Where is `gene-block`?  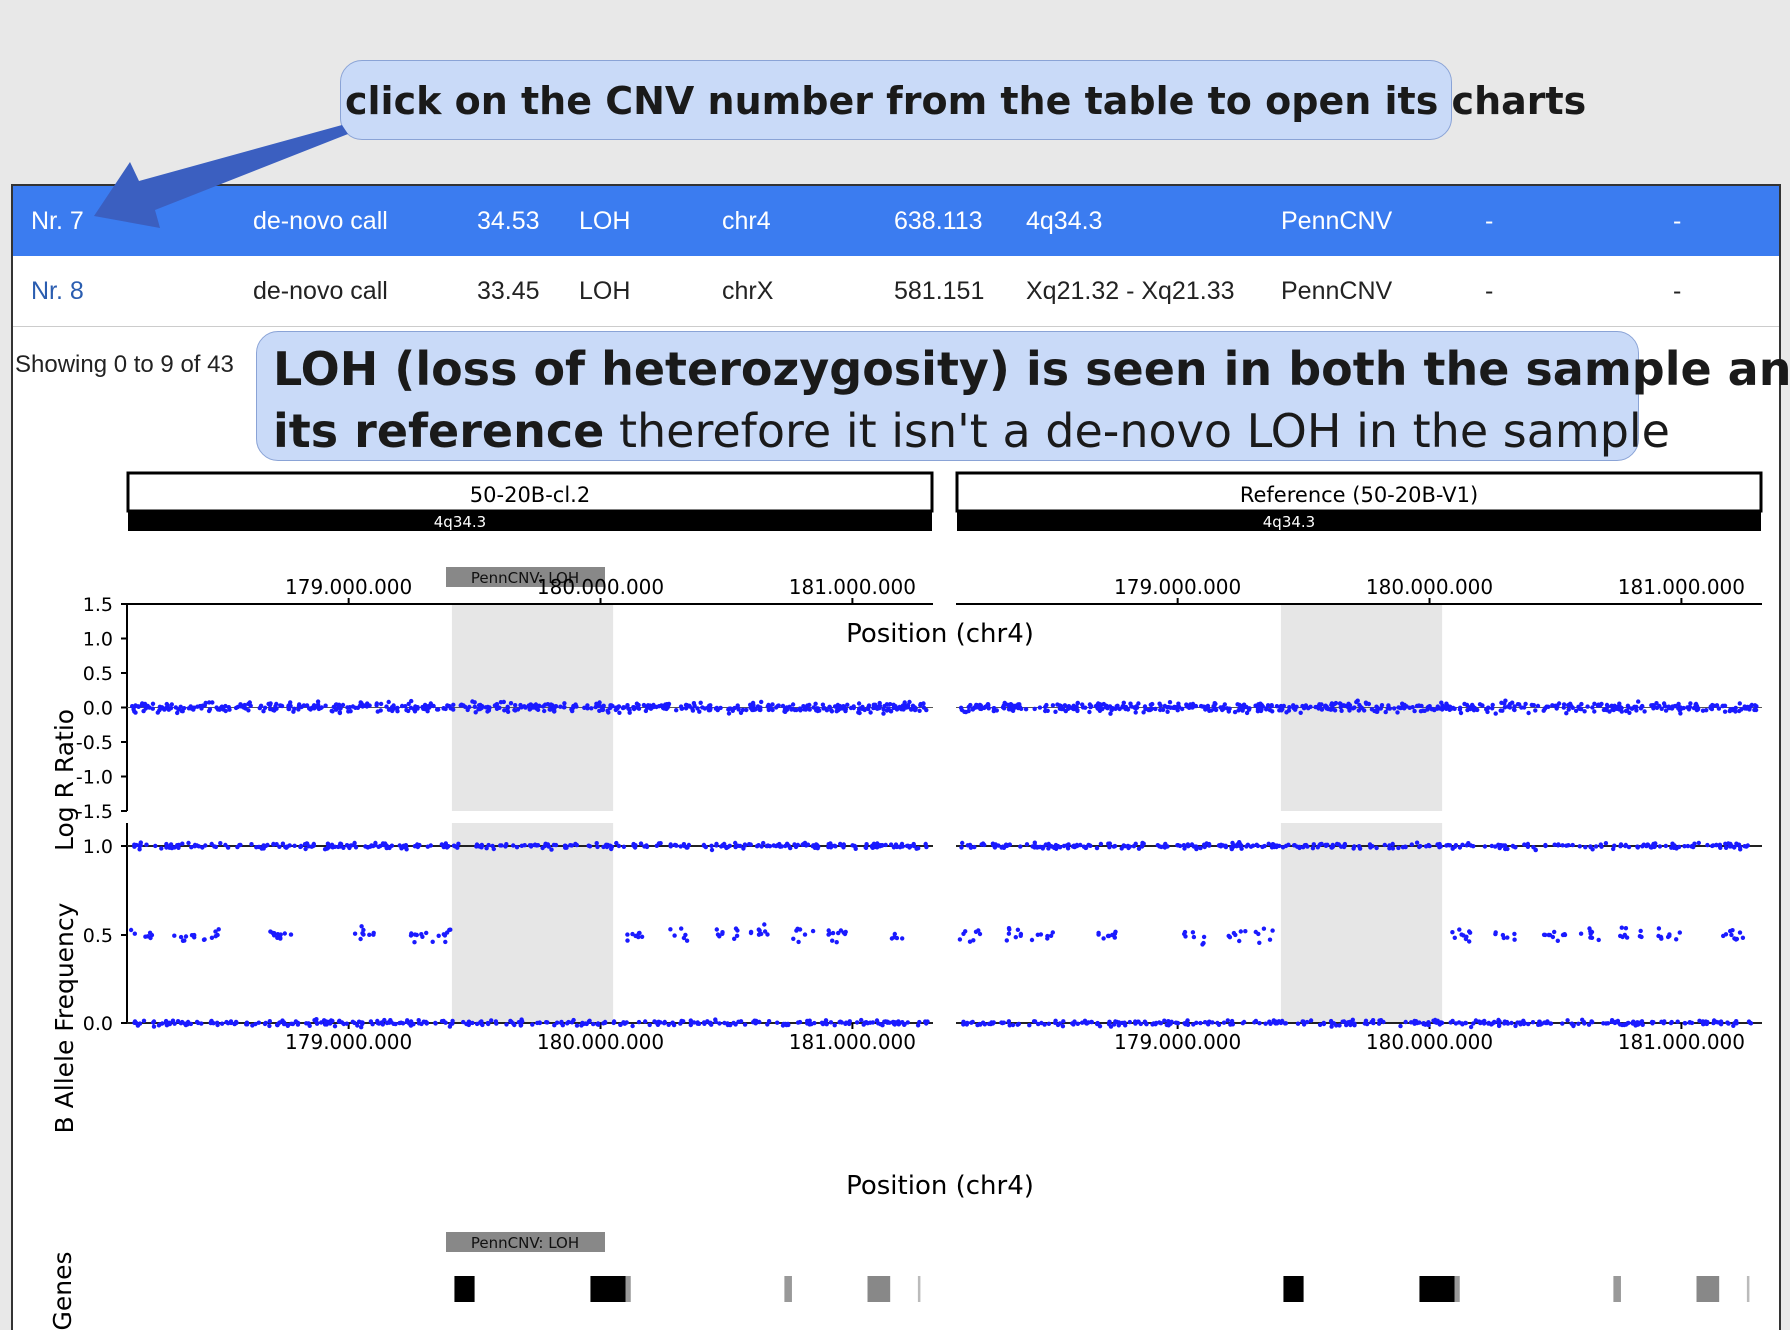
gene-block is located at coordinates (608, 1289).